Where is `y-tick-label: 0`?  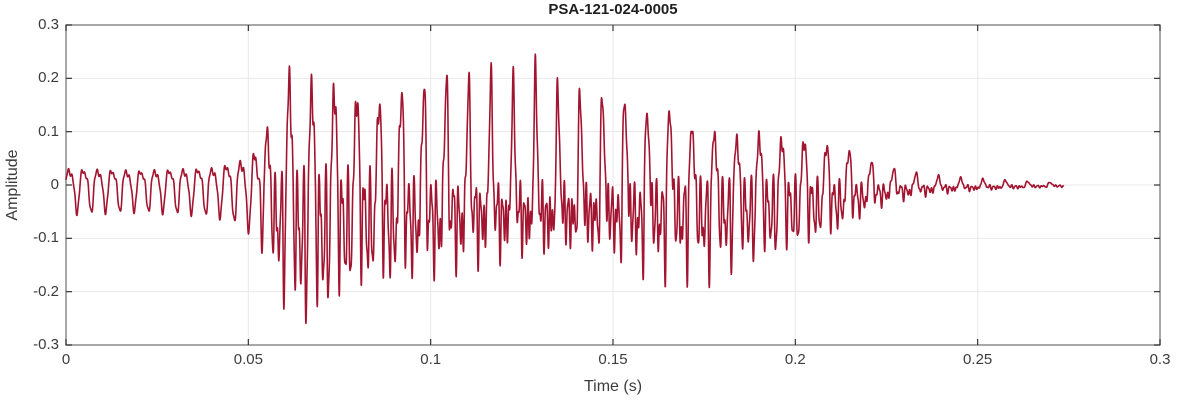
y-tick-label: 0 is located at coordinates (54, 184).